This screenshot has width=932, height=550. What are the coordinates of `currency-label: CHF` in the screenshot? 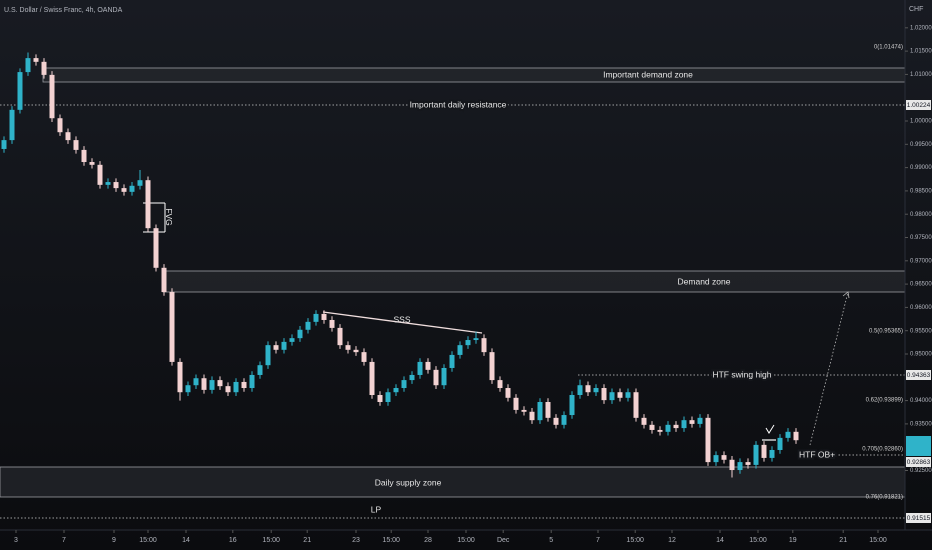 It's located at (916, 9).